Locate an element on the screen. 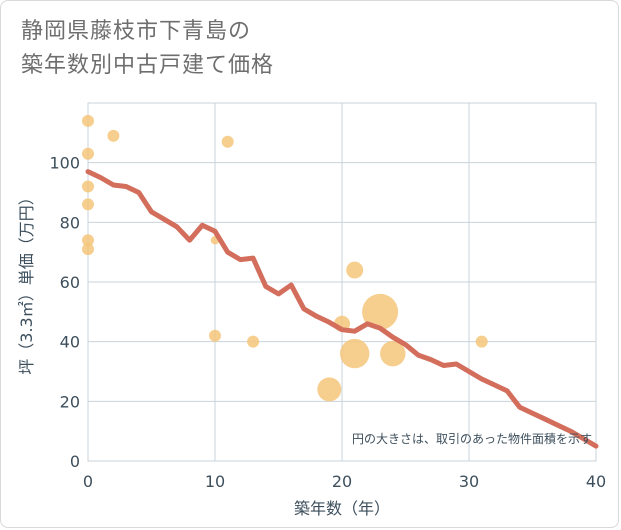 This screenshot has height=530, width=621. y-tick-label: 60 is located at coordinates (70, 282).